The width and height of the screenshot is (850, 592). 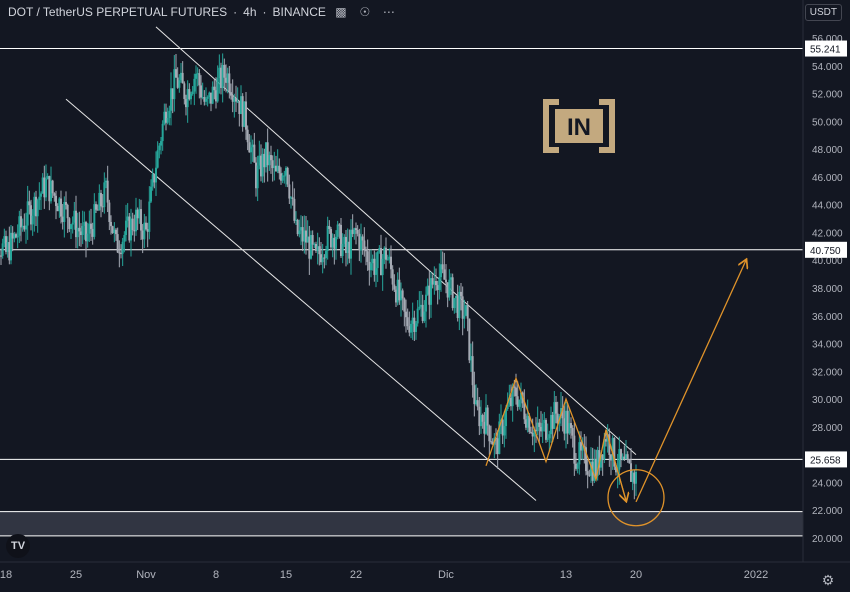 I want to click on x-tick-label: 20, so click(x=636, y=575).